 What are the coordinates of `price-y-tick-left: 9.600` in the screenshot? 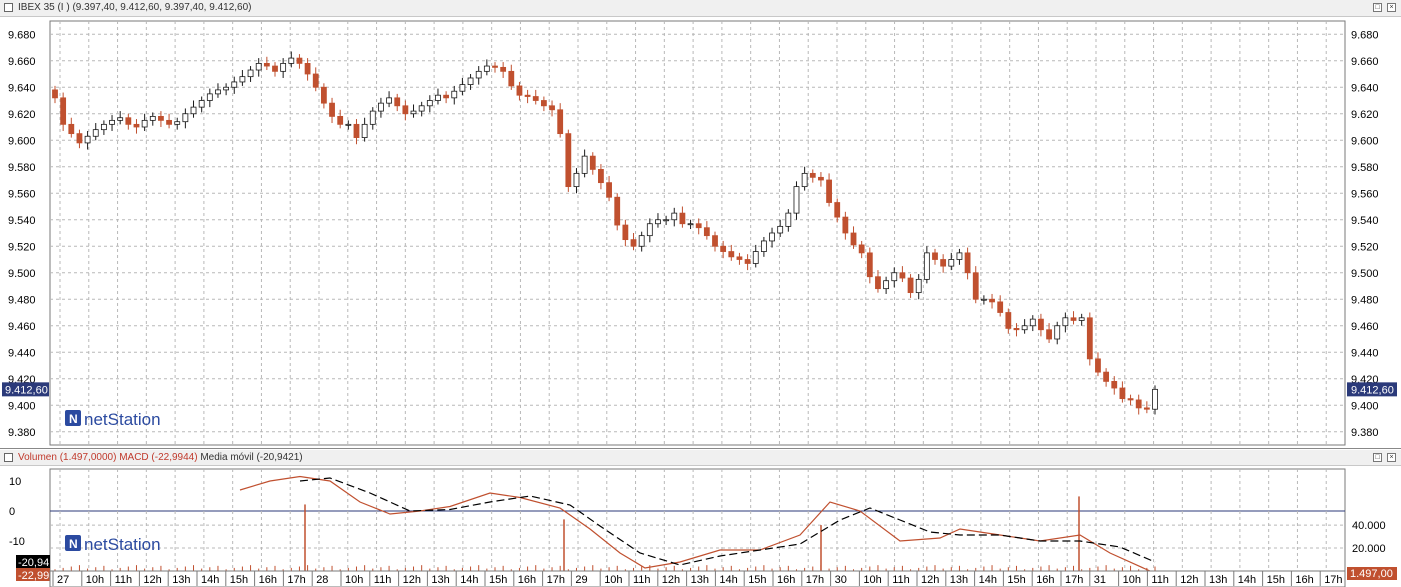 It's located at (22, 141).